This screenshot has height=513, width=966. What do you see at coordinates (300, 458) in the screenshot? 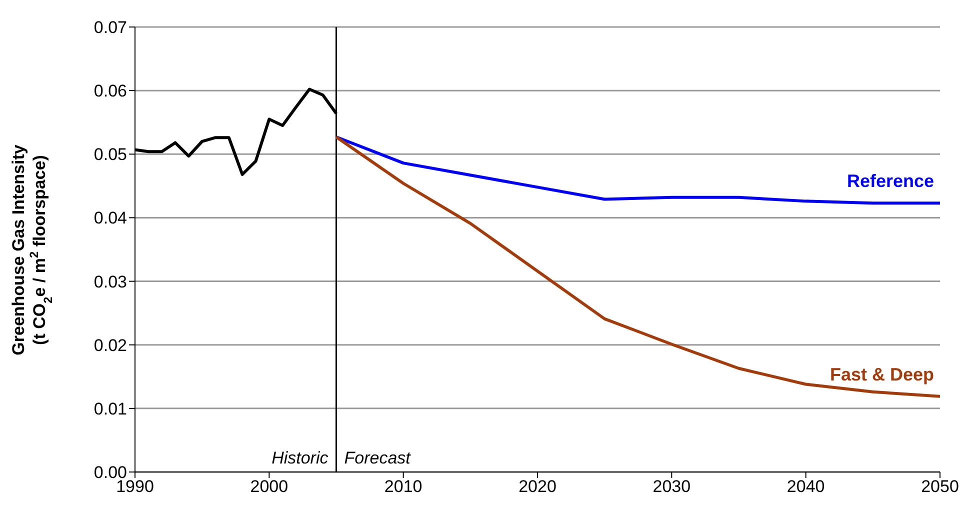
I see `annotation: Historic` at bounding box center [300, 458].